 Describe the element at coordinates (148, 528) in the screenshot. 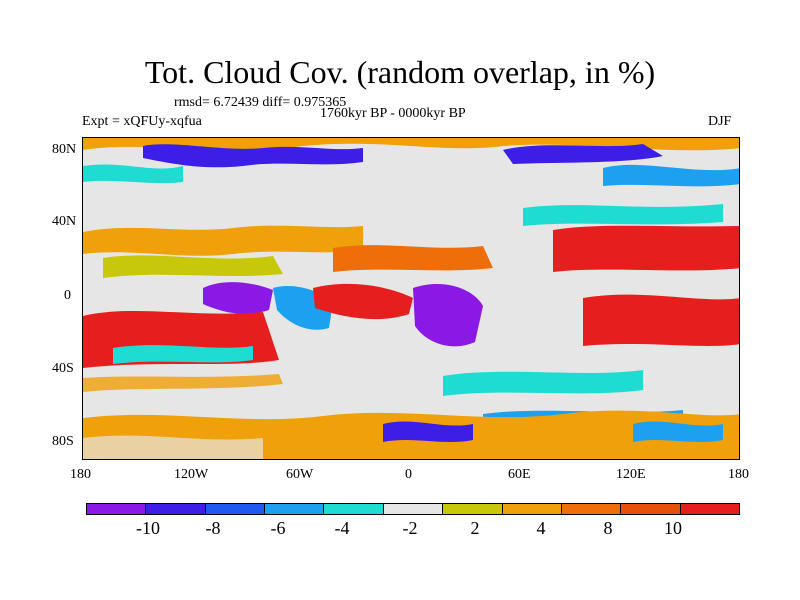

I see `colorbar-label: -10` at that location.